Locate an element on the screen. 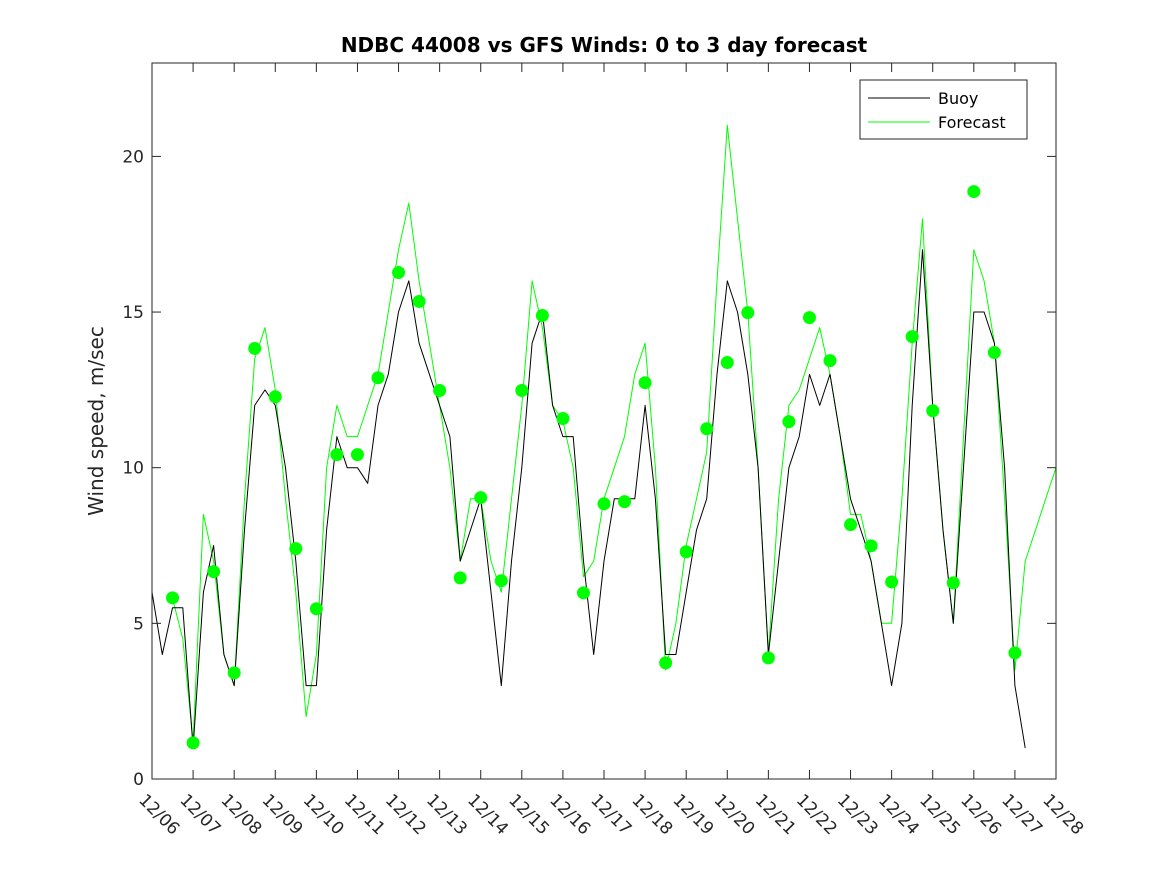  legend-buoy-label: Buoy is located at coordinates (958, 98).